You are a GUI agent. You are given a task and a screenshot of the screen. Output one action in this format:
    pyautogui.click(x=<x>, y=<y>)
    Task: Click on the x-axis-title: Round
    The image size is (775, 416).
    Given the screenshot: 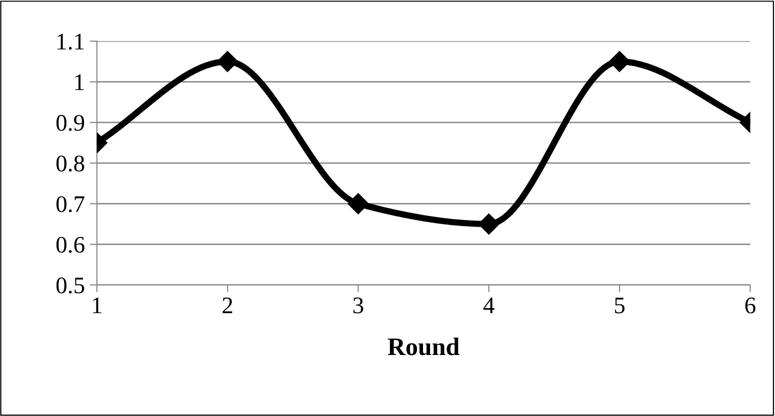 What is the action you would take?
    pyautogui.click(x=424, y=347)
    